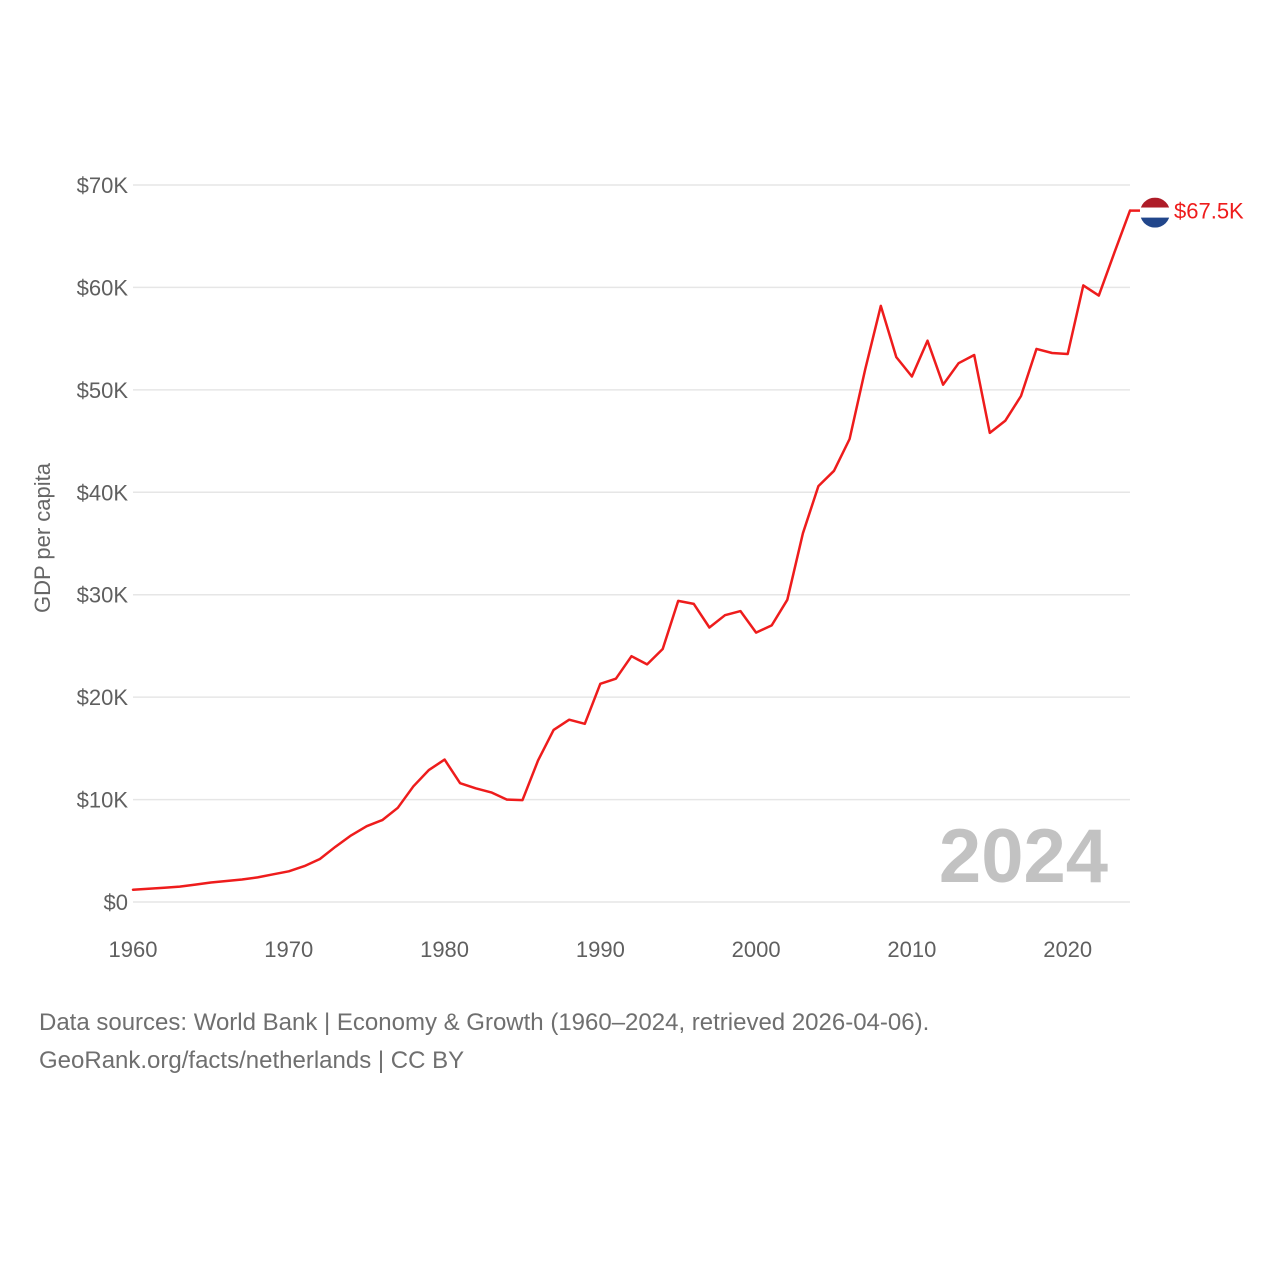 This screenshot has height=1280, width=1280. What do you see at coordinates (444, 949) in the screenshot?
I see `x-tick-label: 1980` at bounding box center [444, 949].